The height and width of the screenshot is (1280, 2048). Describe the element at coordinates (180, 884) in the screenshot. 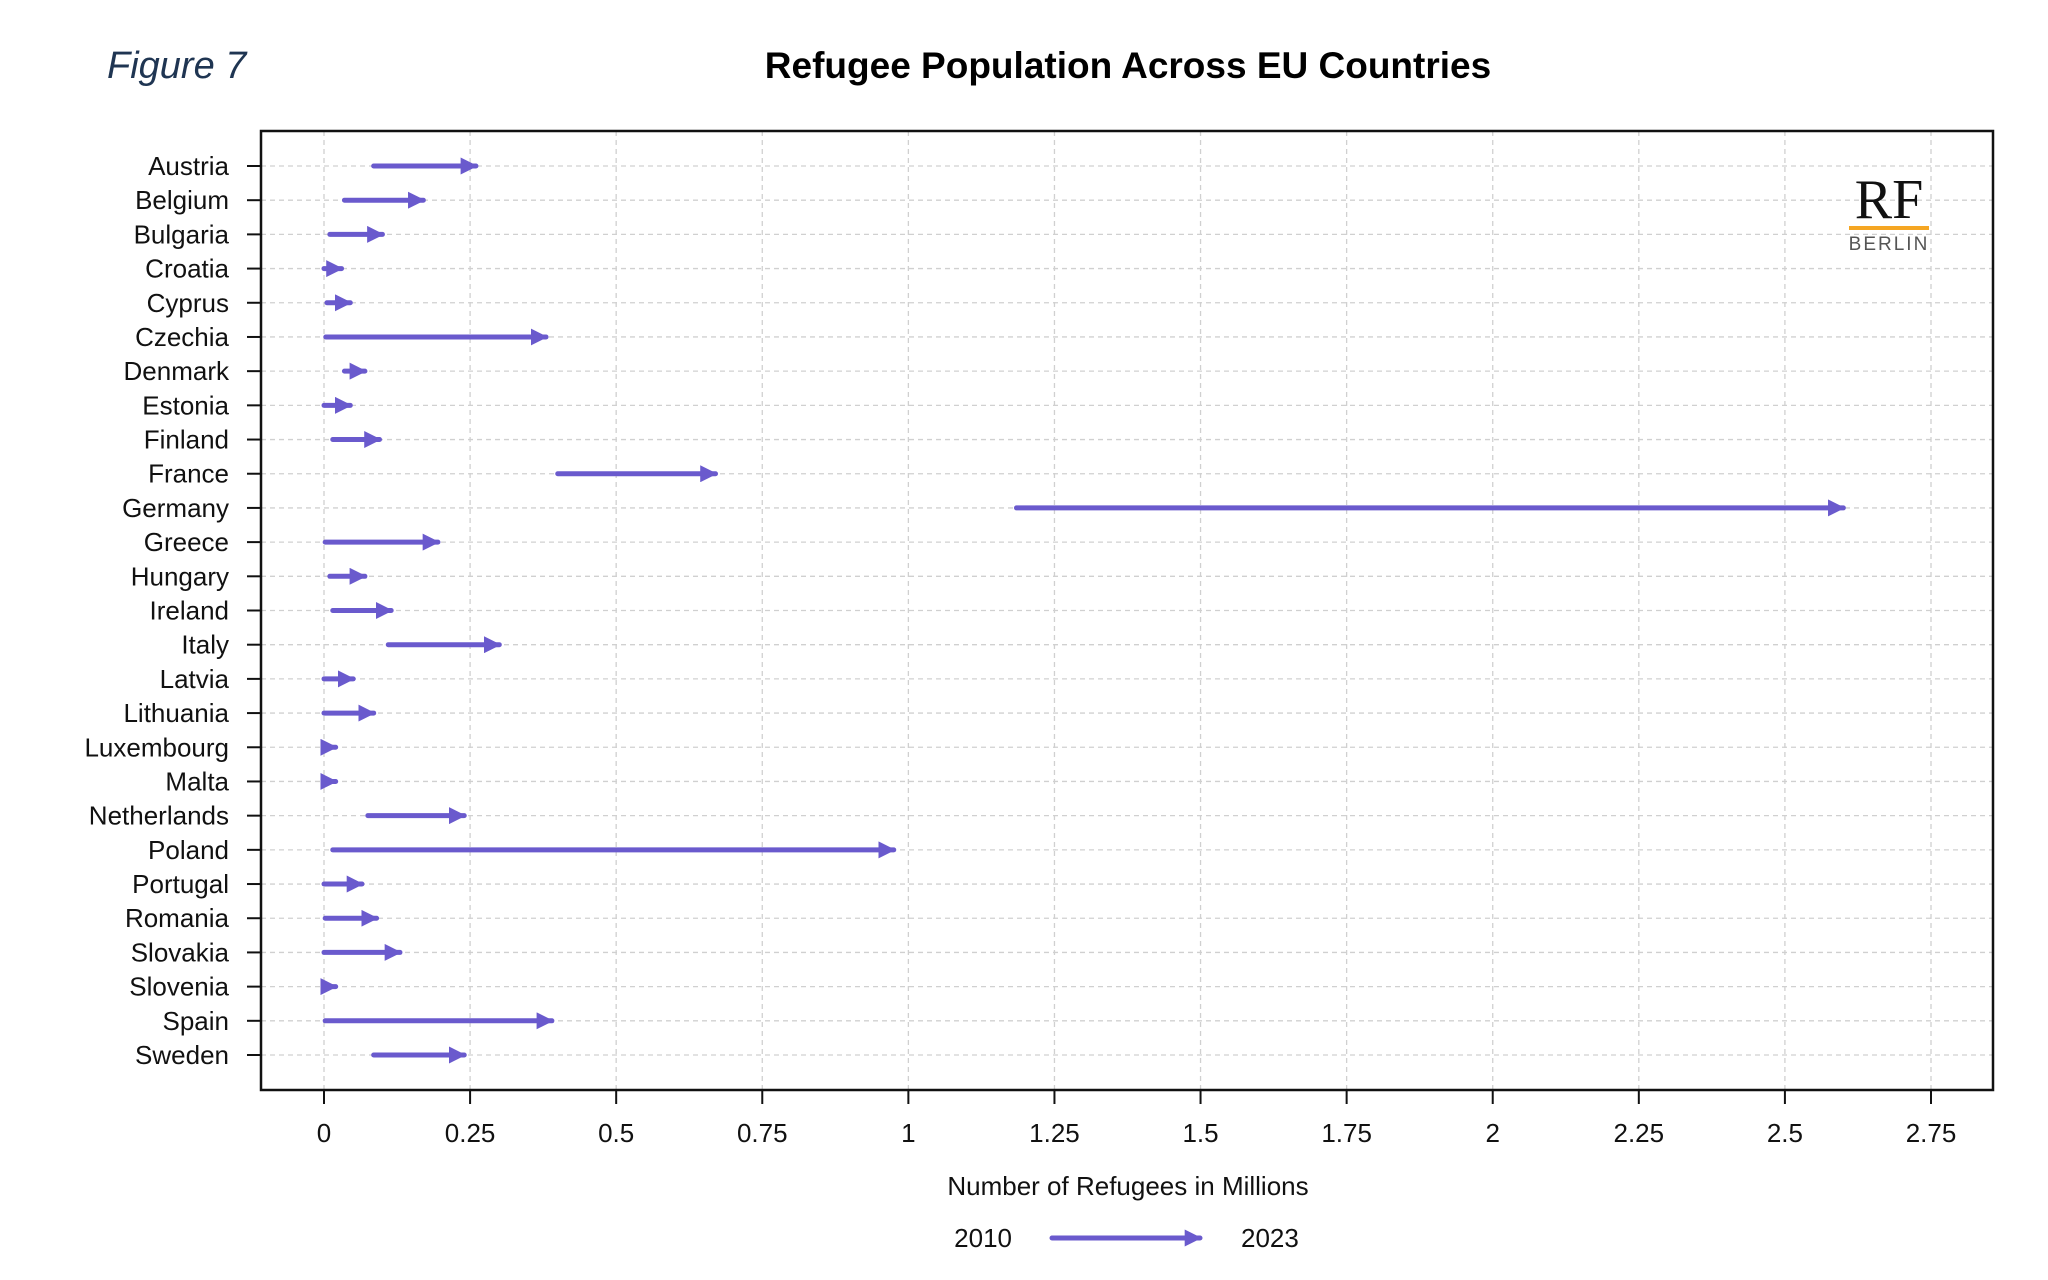

I see `category-label: Portugal` at that location.